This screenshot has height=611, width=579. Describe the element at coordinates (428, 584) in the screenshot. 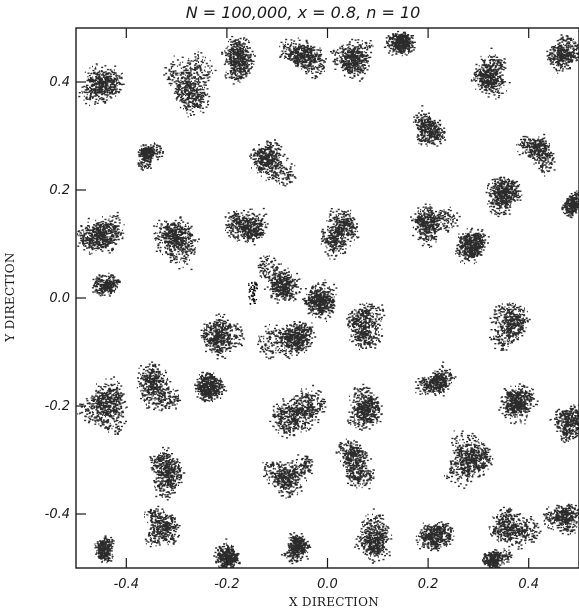

I see `x-tick-label: 0.2` at that location.